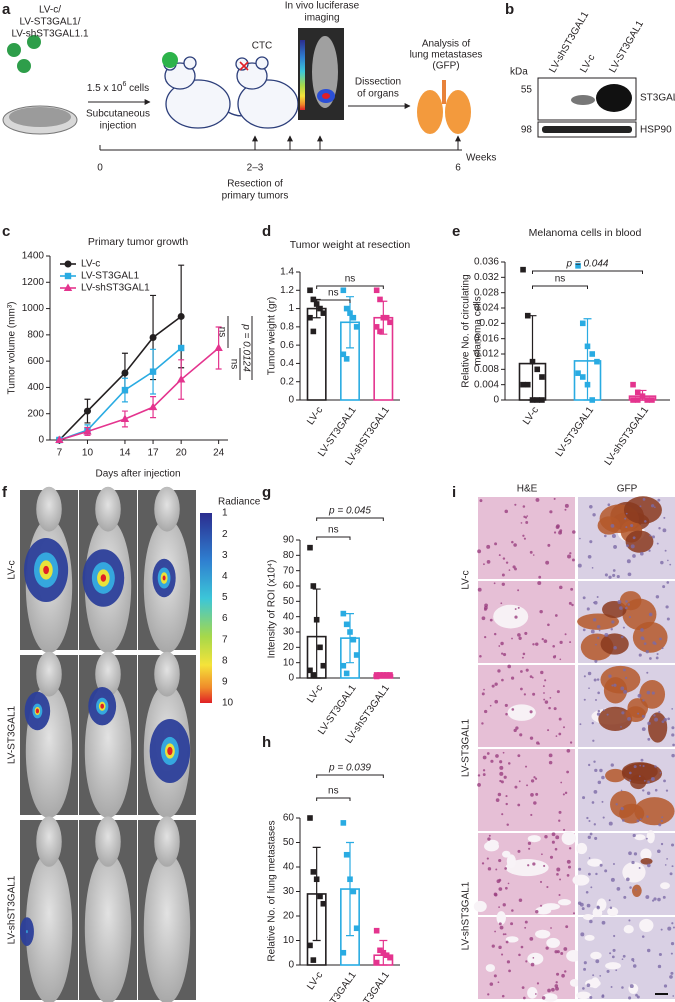 Image resolution: width=675 pixels, height=1002 pixels. Describe the element at coordinates (138, 242) in the screenshot. I see `chart-title: Primary tumor growth` at that location.